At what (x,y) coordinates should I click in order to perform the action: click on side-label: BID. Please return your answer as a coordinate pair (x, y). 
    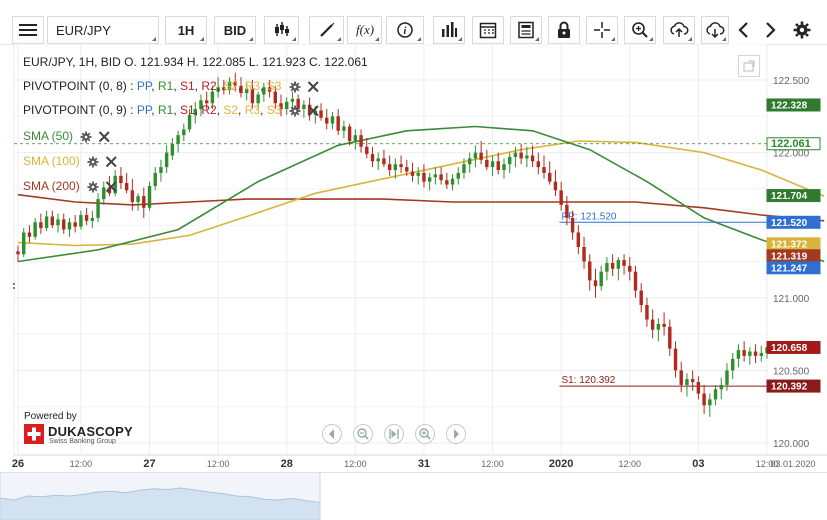
    Looking at the image, I should click on (235, 30).